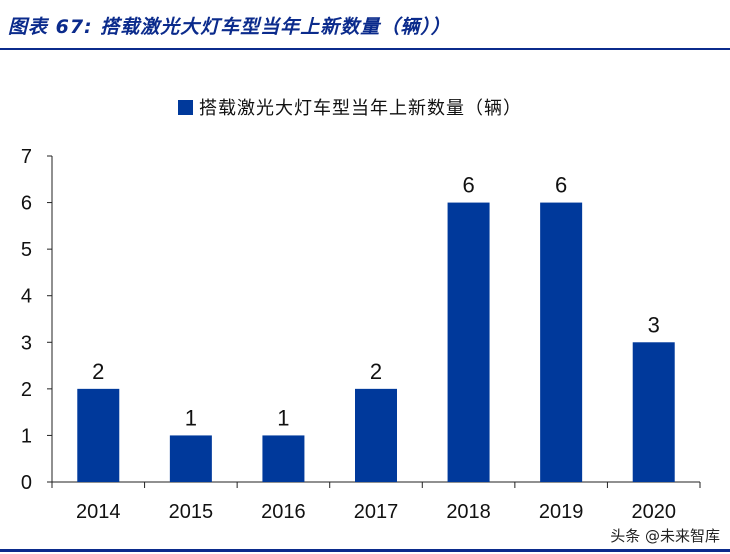 Image resolution: width=730 pixels, height=554 pixels. I want to click on y-tick-label: 2, so click(26, 390).